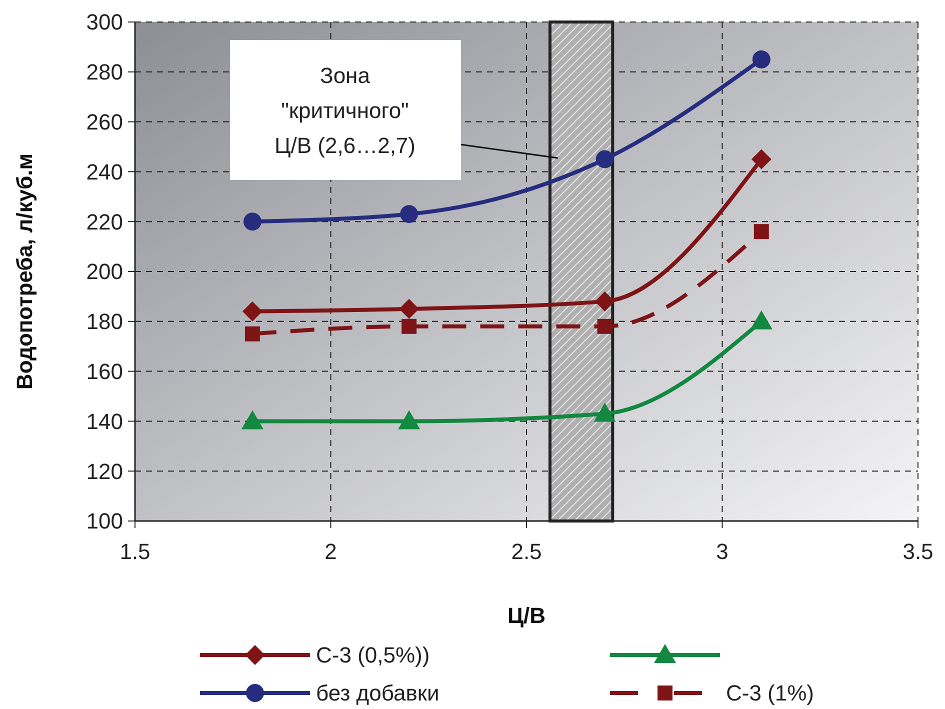  I want to click on y-tick-label: 300, so click(104, 22).